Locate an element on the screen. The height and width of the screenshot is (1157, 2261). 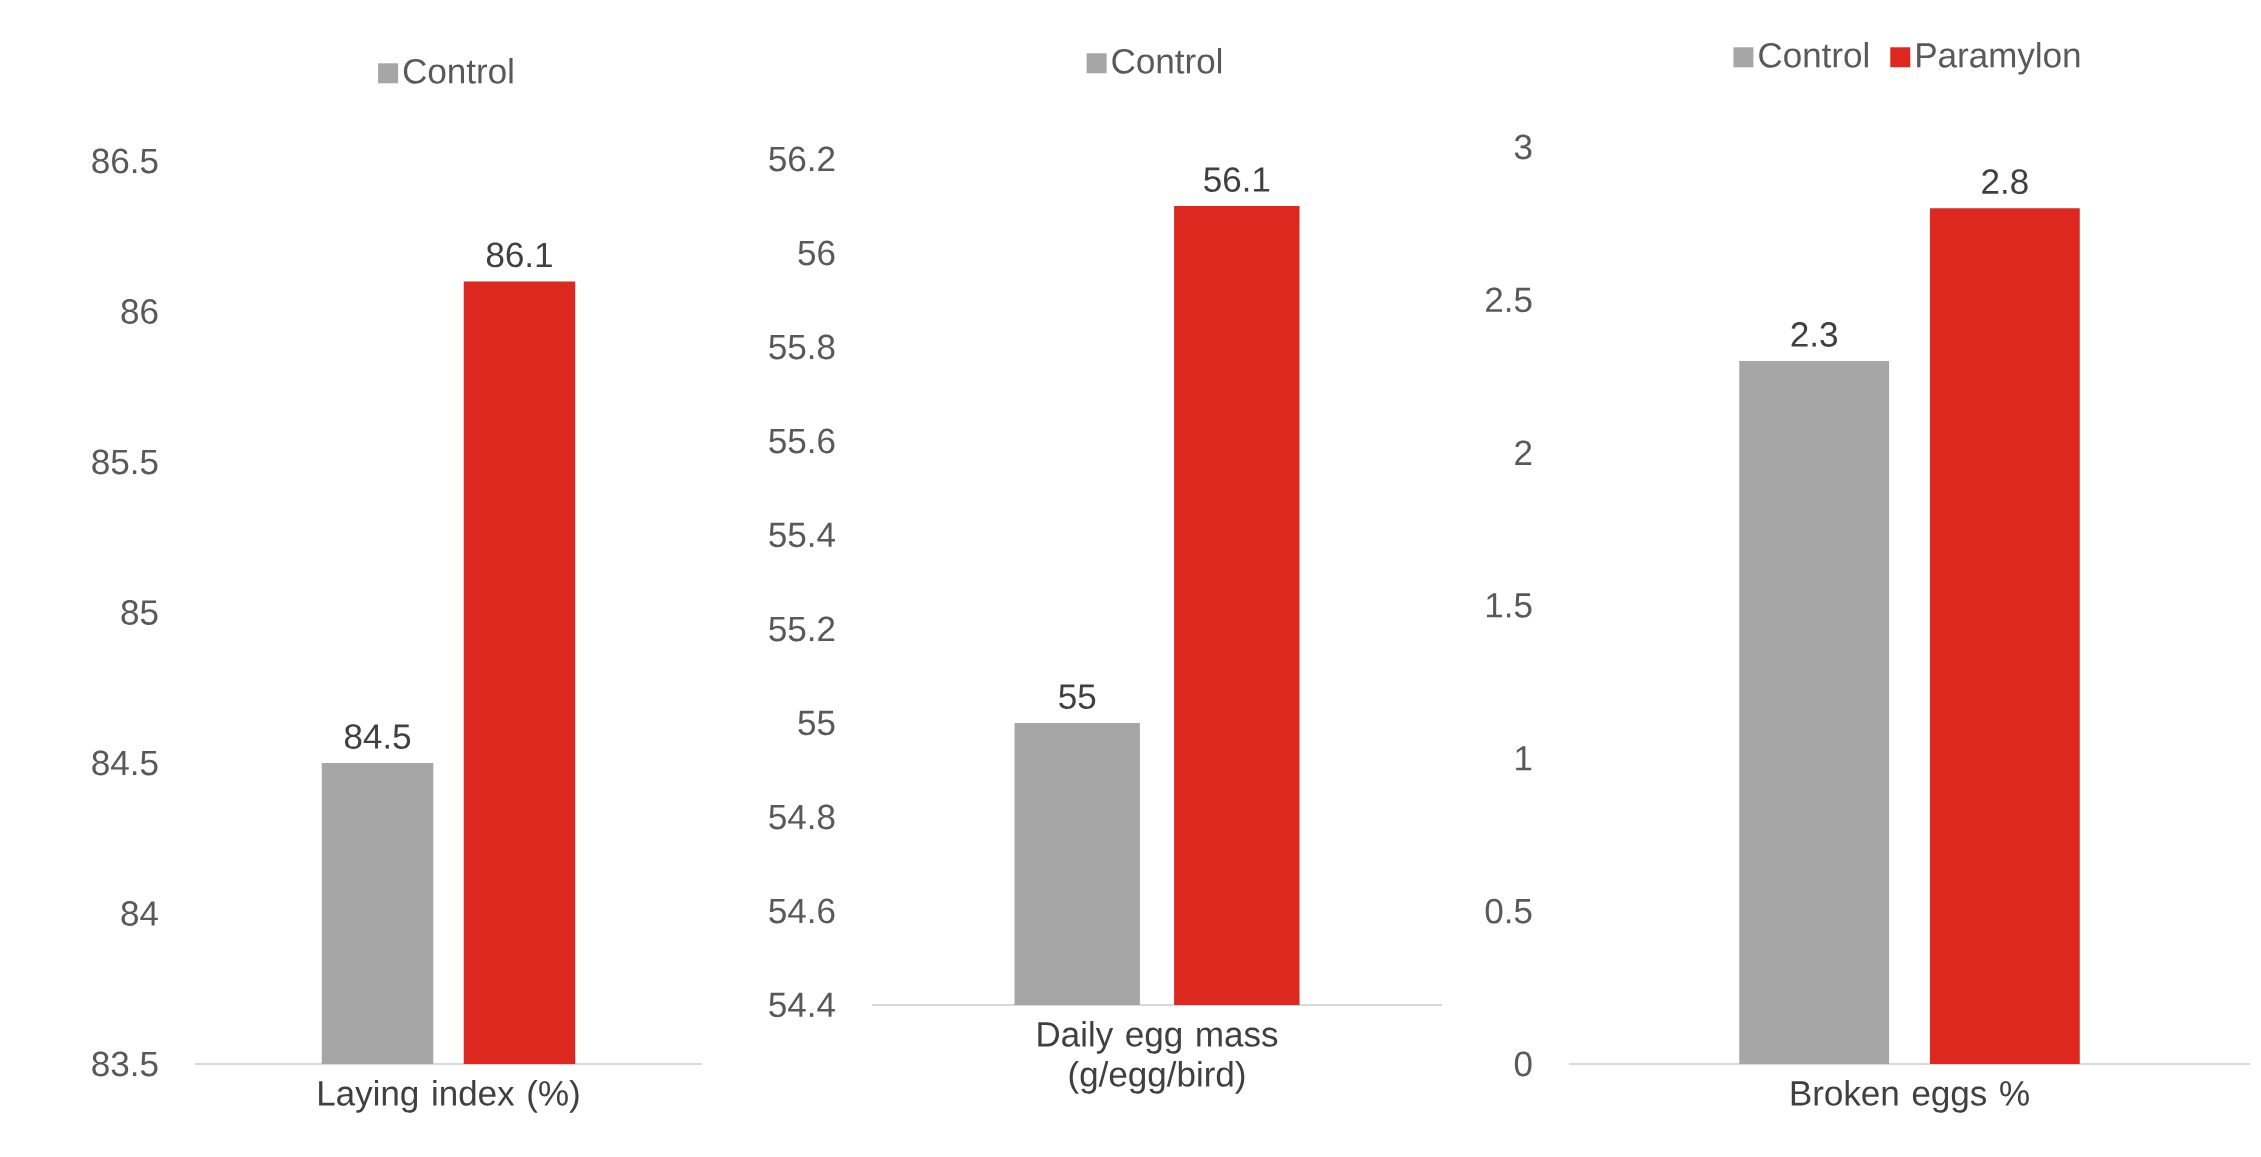
y-tick-label: 1 is located at coordinates (1524, 758).